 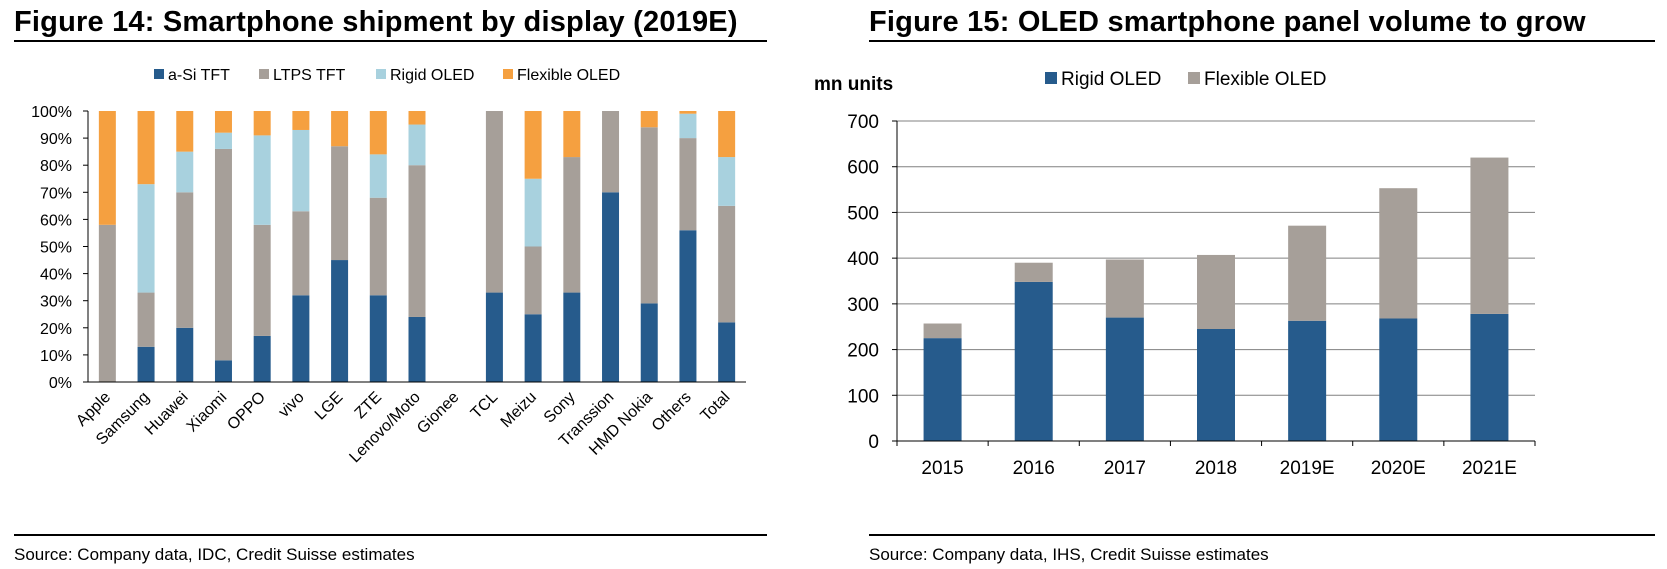 What do you see at coordinates (1265, 79) in the screenshot?
I see `legend-label-flexible-oled: Flexible OLED` at bounding box center [1265, 79].